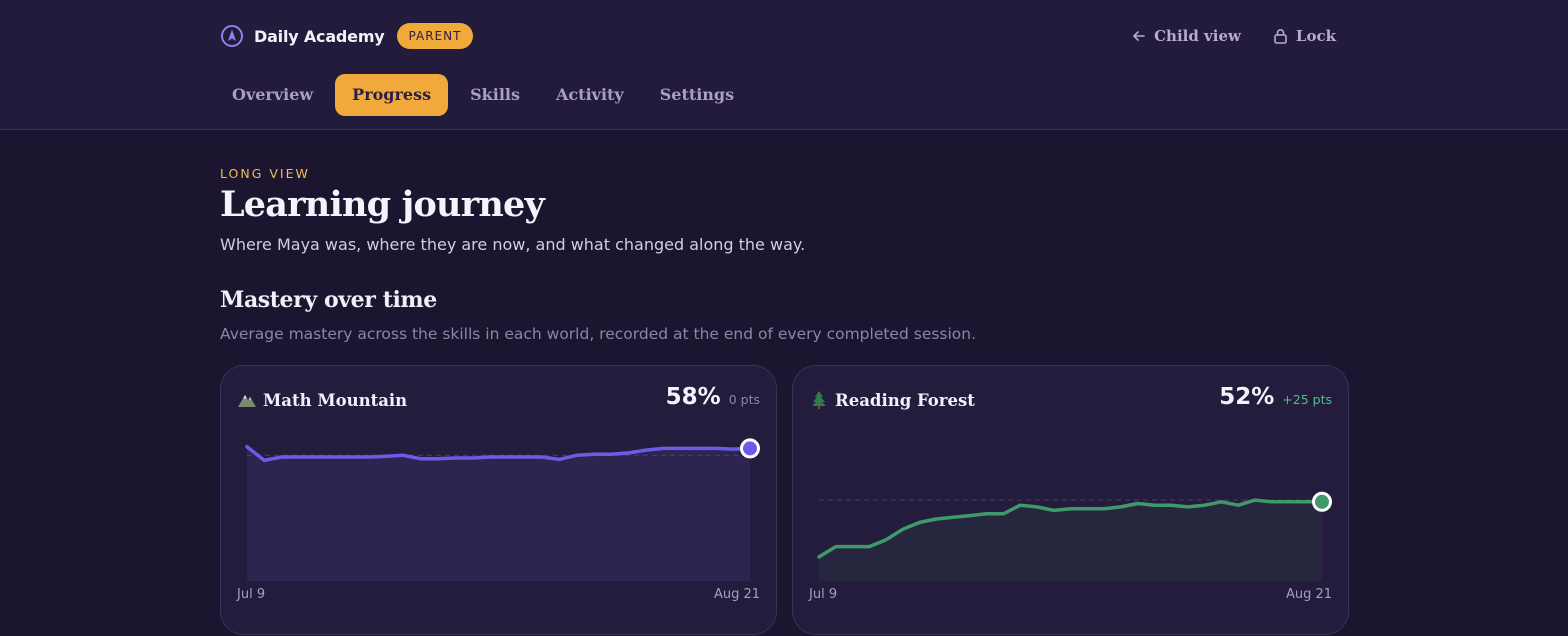 The width and height of the screenshot is (1568, 636). What do you see at coordinates (590, 94) in the screenshot?
I see `tab-activity: Activity` at bounding box center [590, 94].